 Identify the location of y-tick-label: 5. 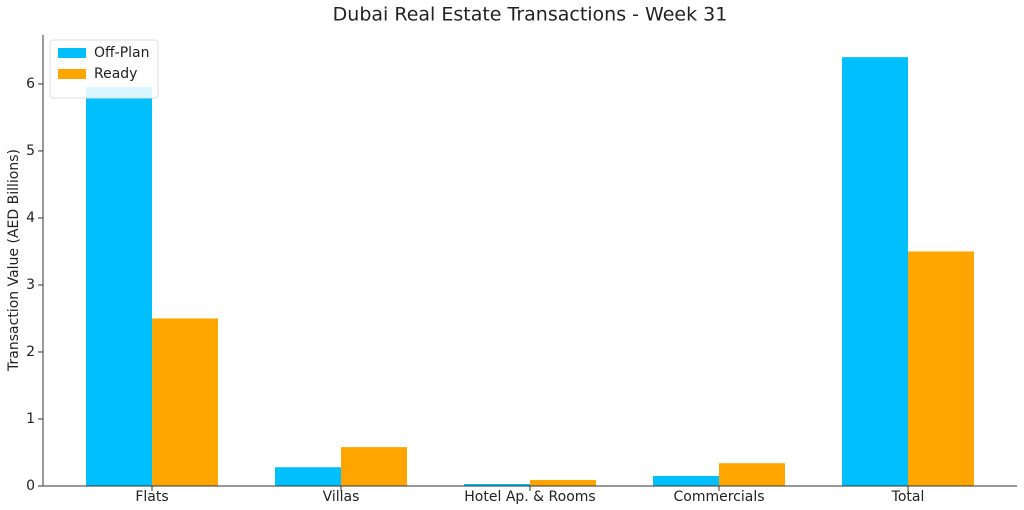
(30, 151).